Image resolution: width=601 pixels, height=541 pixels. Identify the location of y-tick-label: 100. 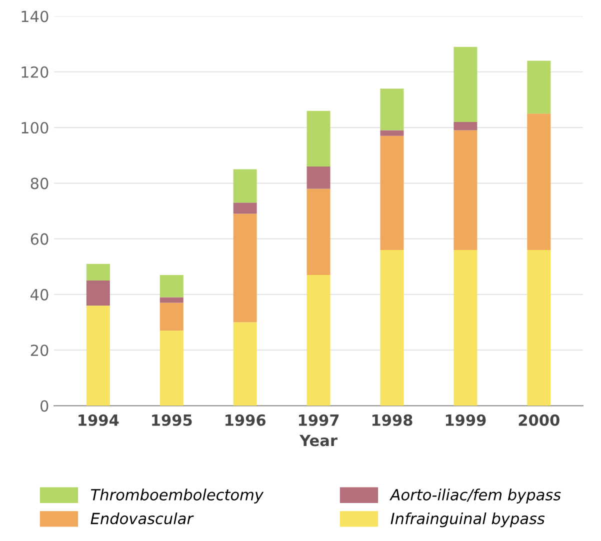
(35, 128).